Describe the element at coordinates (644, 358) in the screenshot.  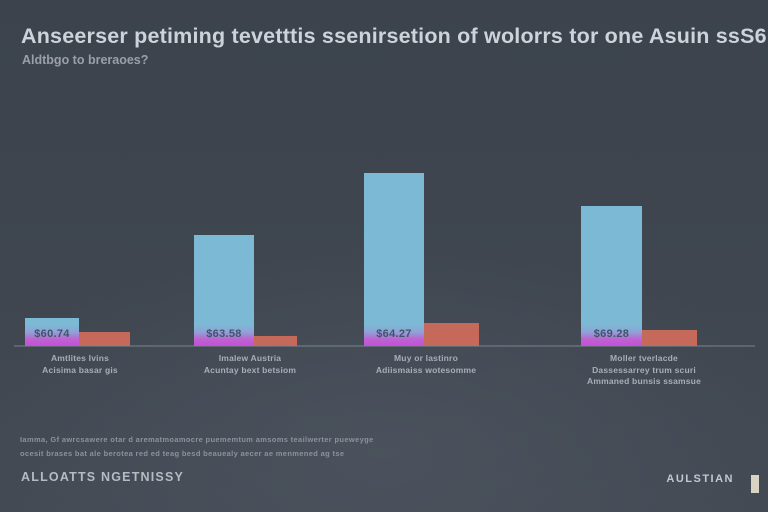
I see `category-label-4-line-1: Moller tverlacde` at that location.